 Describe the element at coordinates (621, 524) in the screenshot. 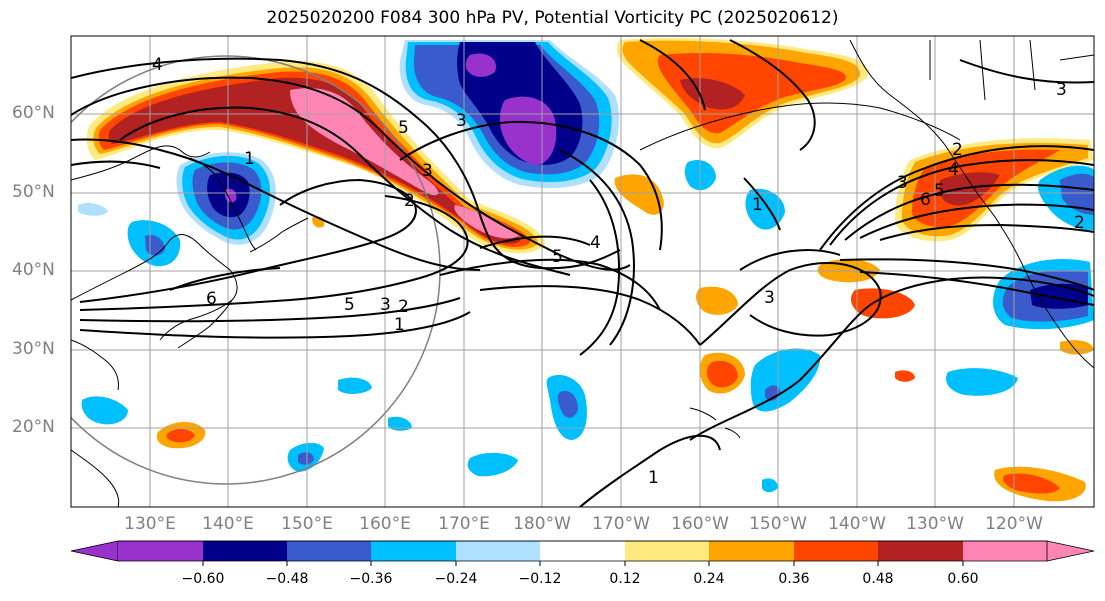

I see `longitude-label: 170°W` at that location.